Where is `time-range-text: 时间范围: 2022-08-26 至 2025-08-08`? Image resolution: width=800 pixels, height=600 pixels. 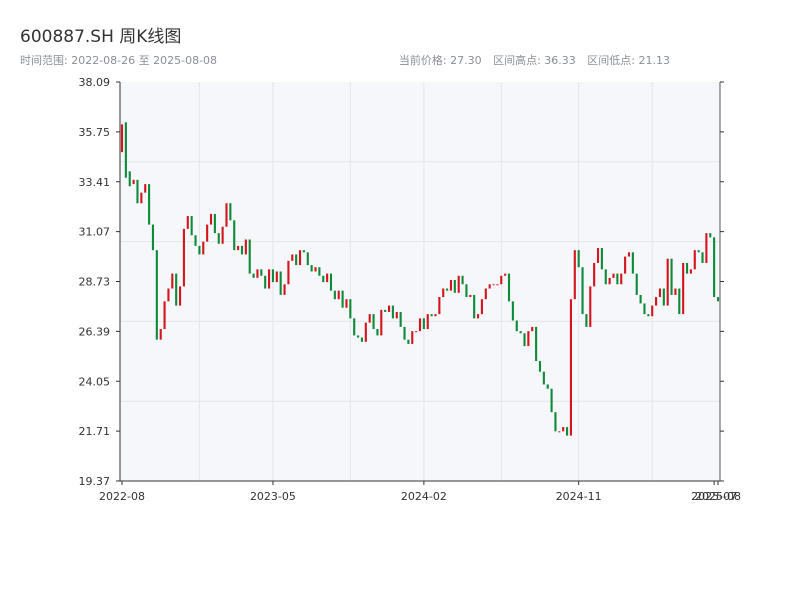 time-range-text: 时间范围: 2022-08-26 至 2025-08-08 is located at coordinates (119, 60).